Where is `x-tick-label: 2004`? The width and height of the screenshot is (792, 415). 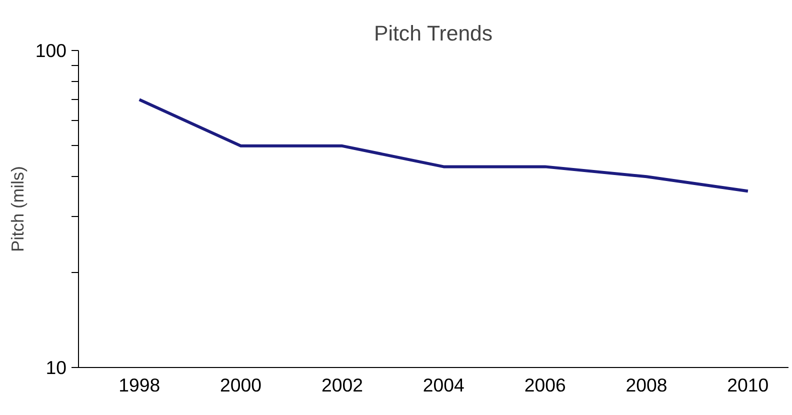
x-tick-label: 2004 is located at coordinates (443, 385).